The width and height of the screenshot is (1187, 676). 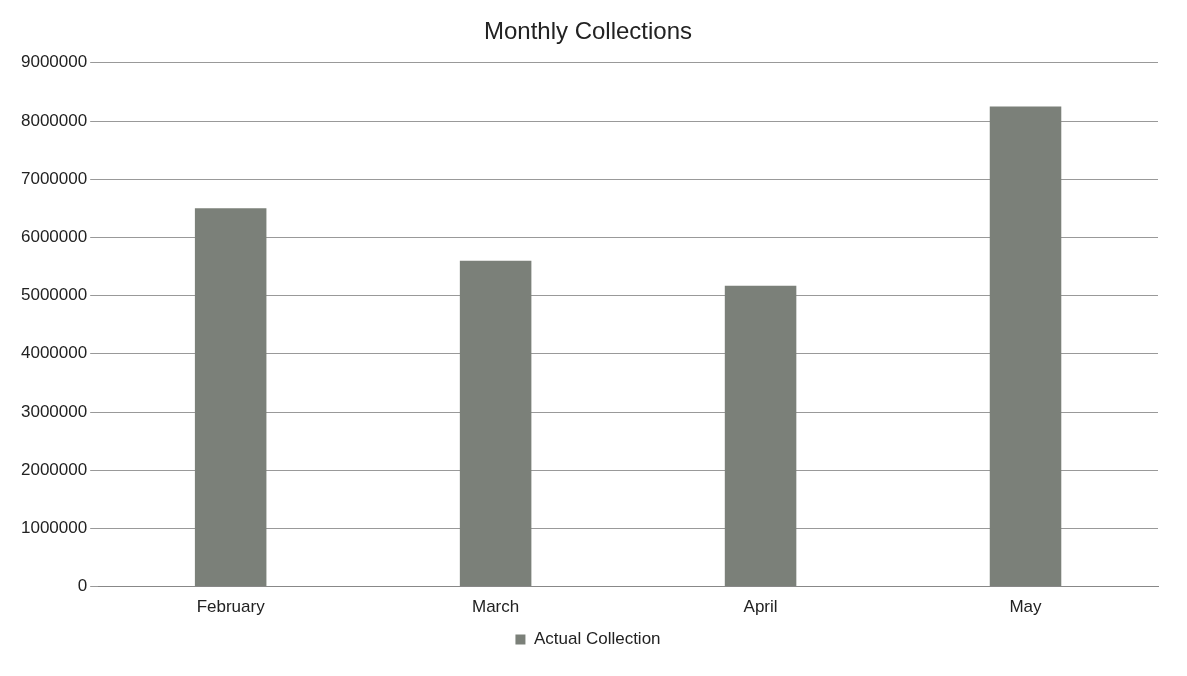 I want to click on x-tick-label: February, so click(x=231, y=607).